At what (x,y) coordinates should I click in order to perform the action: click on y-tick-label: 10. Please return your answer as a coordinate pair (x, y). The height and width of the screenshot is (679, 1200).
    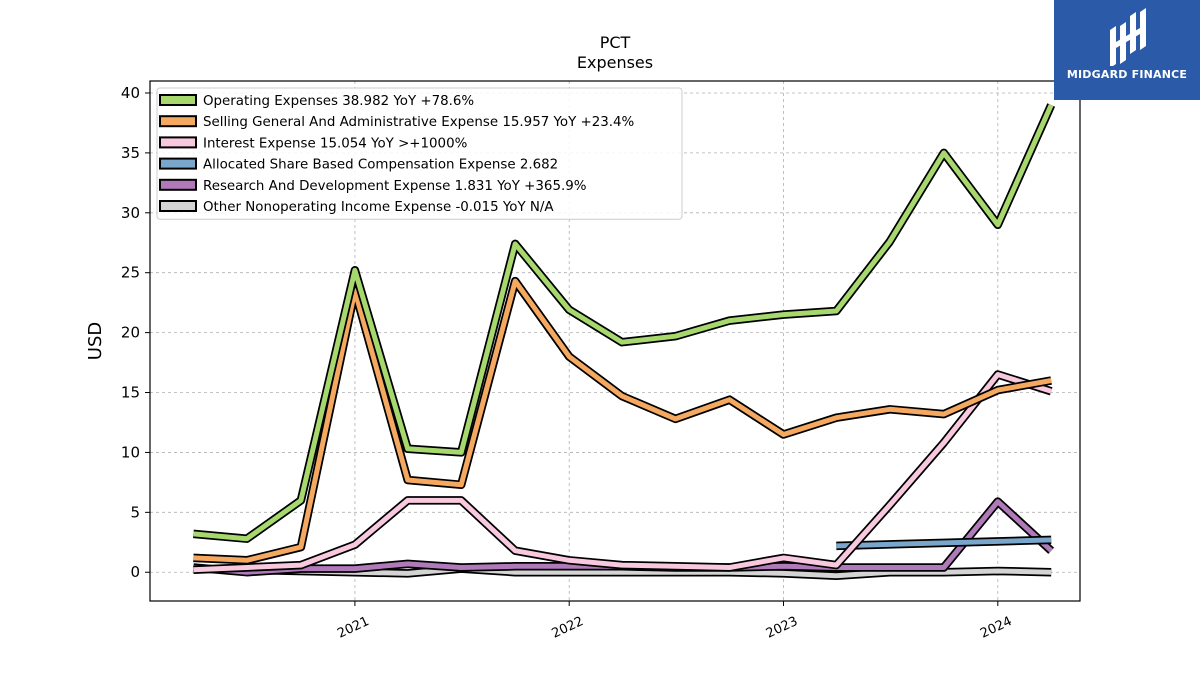
    Looking at the image, I should click on (130, 452).